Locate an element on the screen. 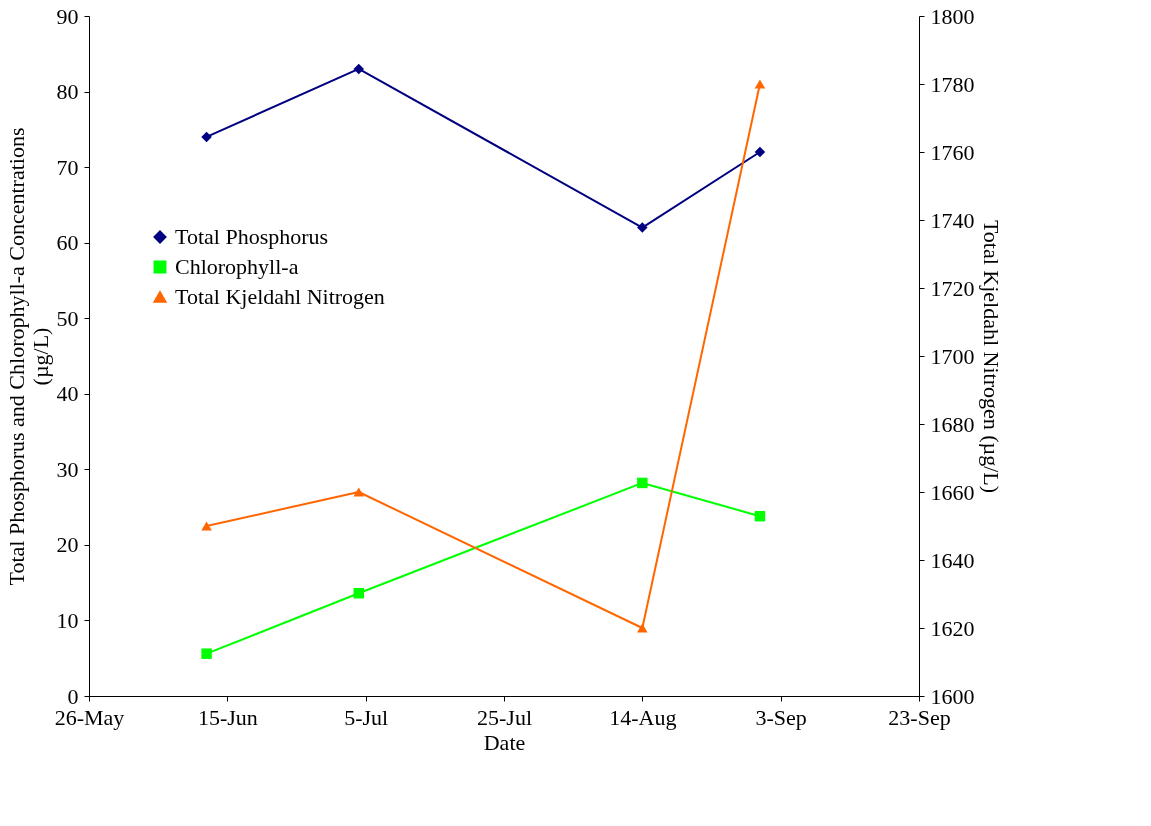 Image resolution: width=1151 pixels, height=826 pixels. y2-tick-label: 1800 is located at coordinates (952, 16).